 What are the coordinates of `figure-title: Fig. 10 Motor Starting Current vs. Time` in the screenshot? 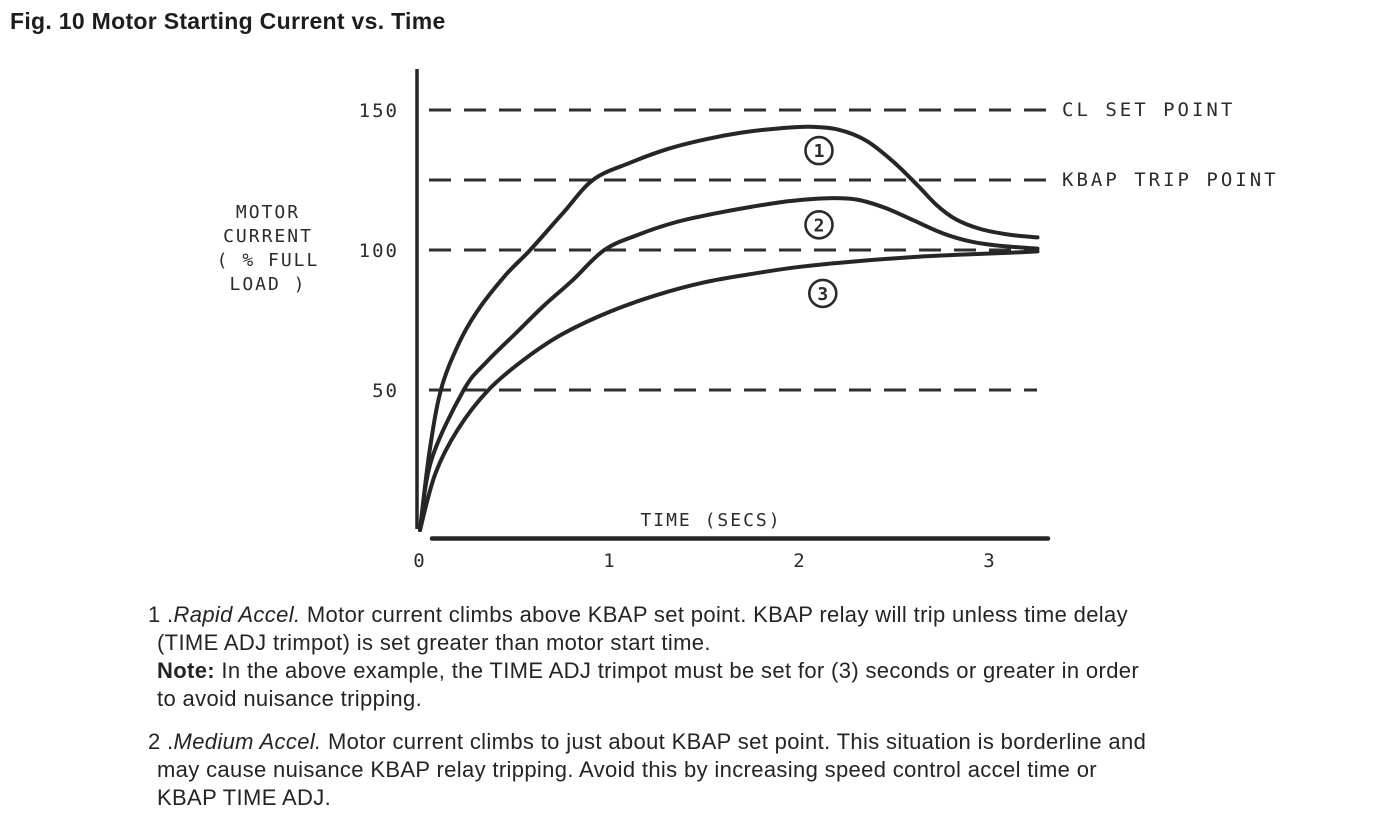 It's located at (228, 21).